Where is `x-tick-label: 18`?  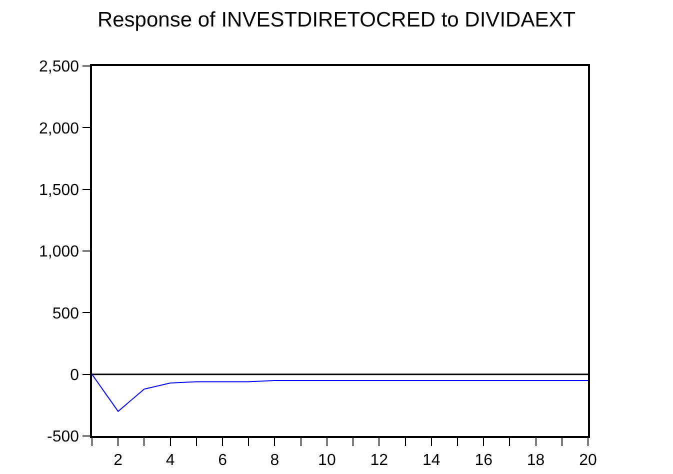
x-tick-label: 18 is located at coordinates (535, 460).